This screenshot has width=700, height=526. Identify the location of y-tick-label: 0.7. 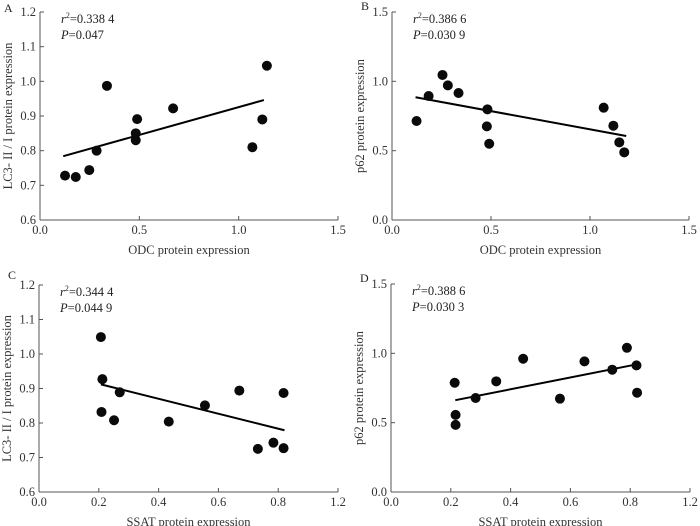
(27, 458).